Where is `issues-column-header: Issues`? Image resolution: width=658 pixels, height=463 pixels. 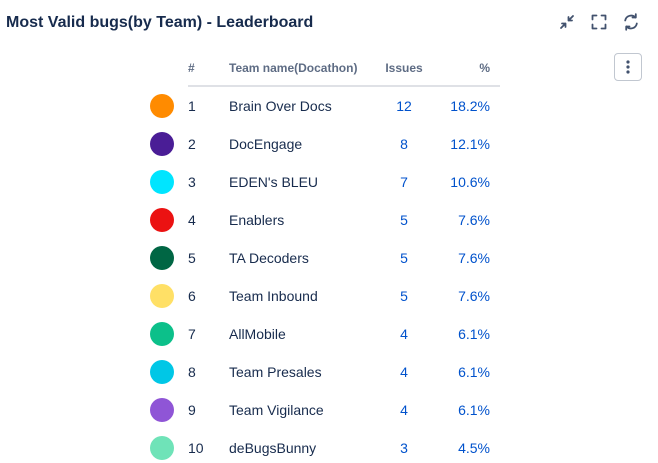 issues-column-header: Issues is located at coordinates (404, 68).